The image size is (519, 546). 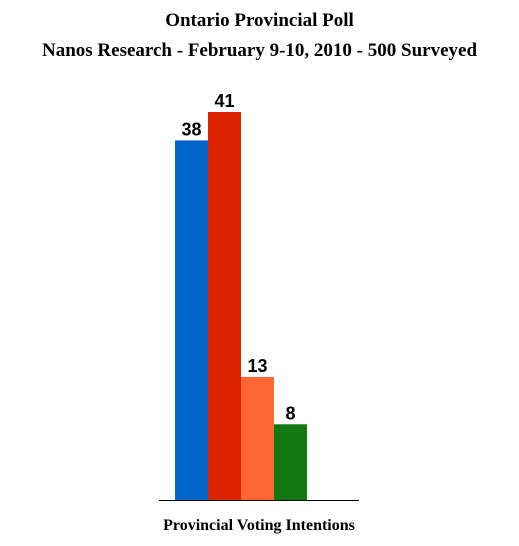 I want to click on bar-value-label-1: 38, so click(x=191, y=129).